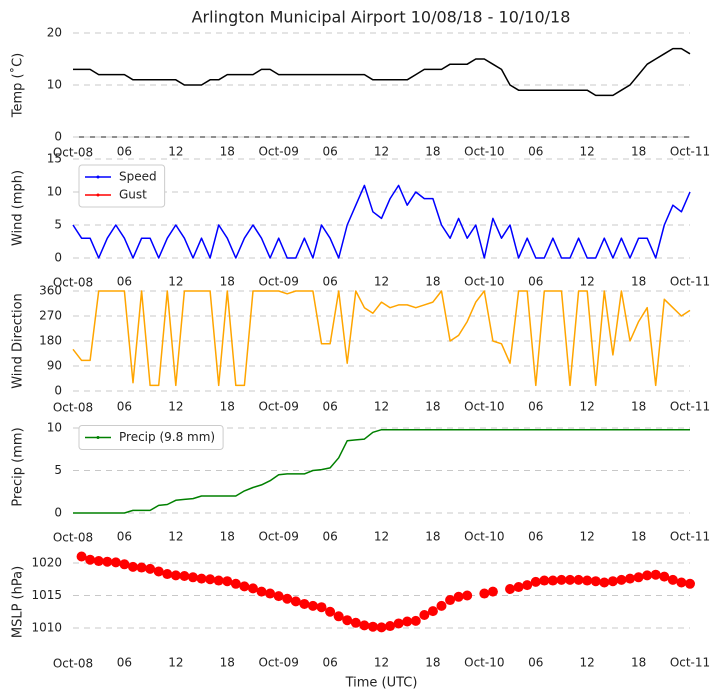  What do you see at coordinates (50, 341) in the screenshot?
I see `y-tick-label: 180` at bounding box center [50, 341].